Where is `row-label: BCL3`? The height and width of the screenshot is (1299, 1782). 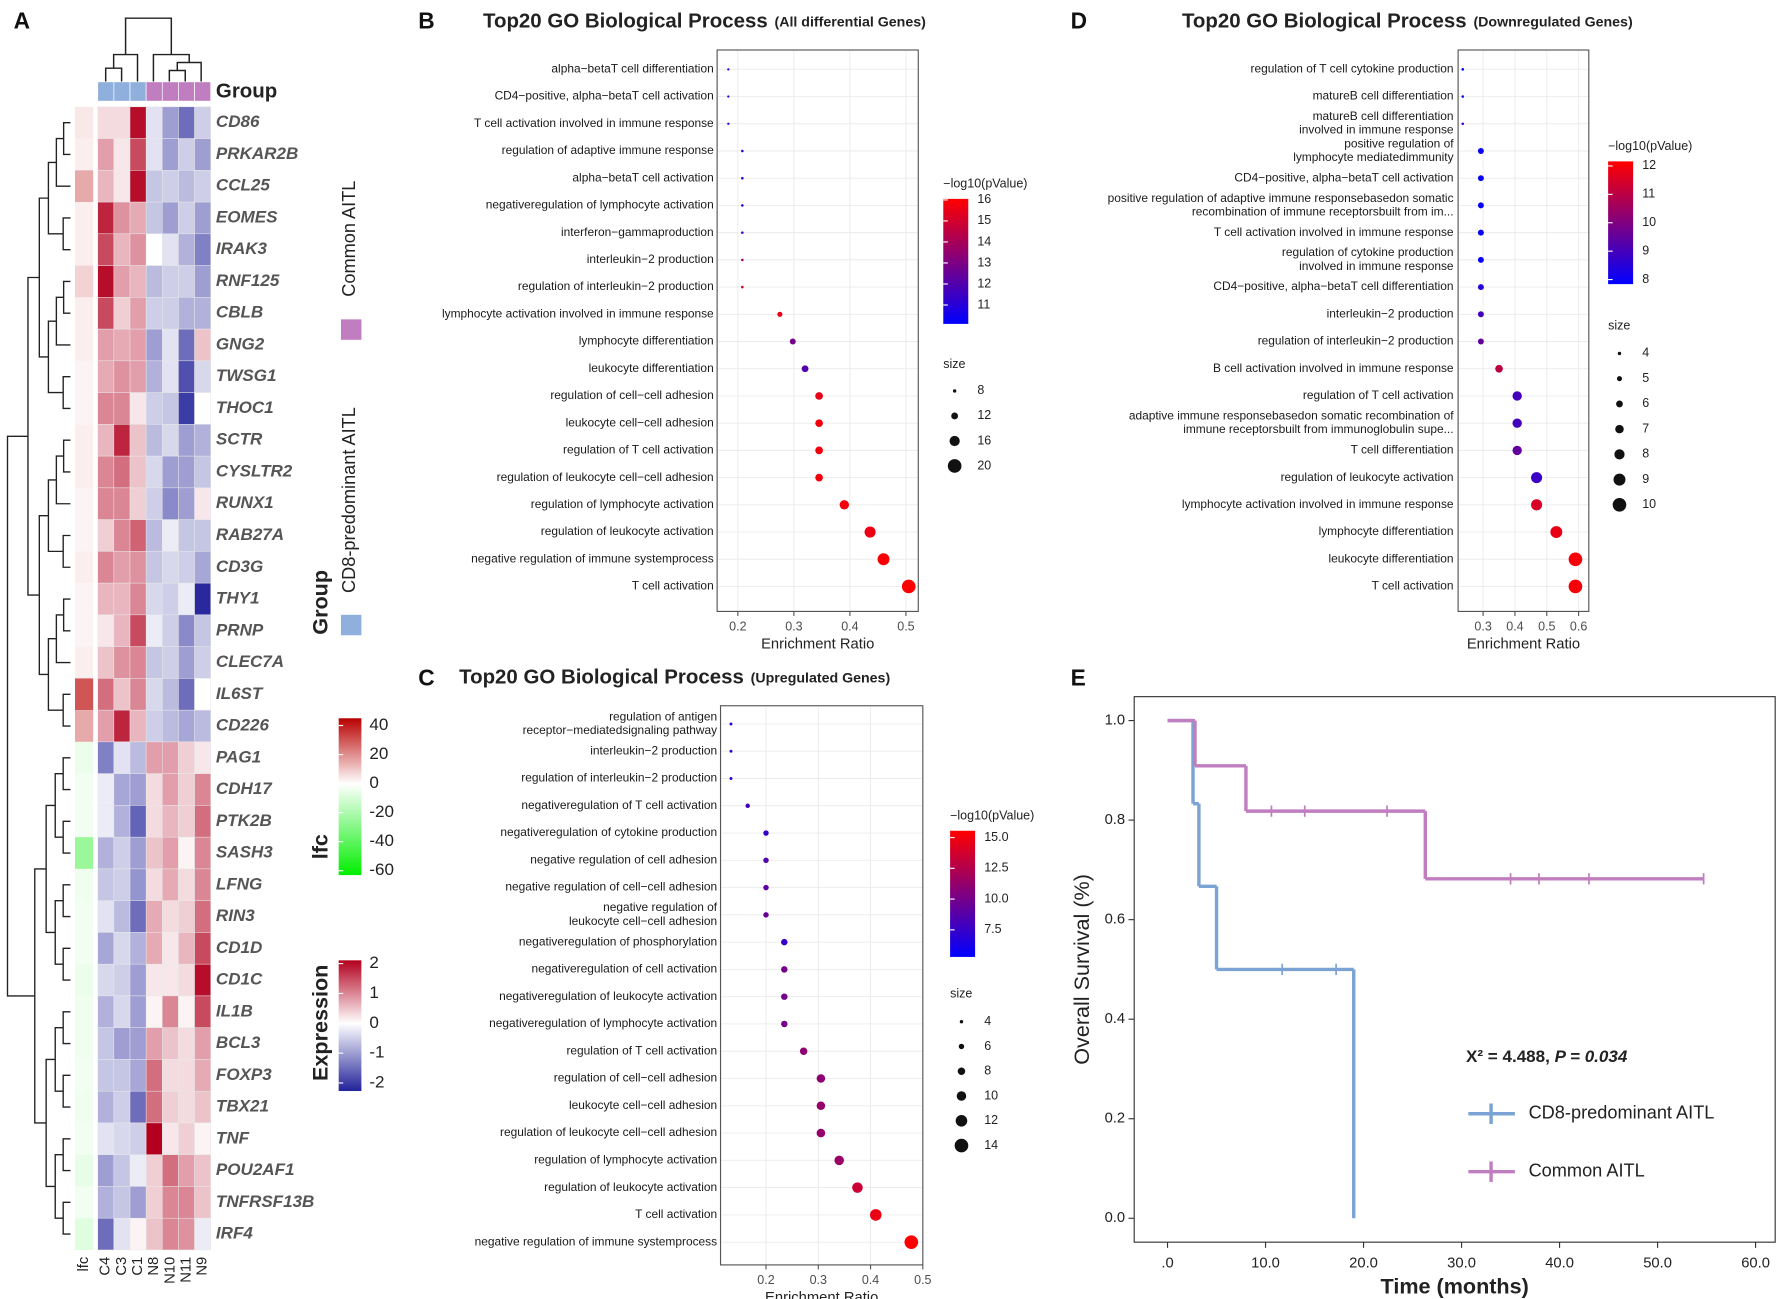
row-label: BCL3 is located at coordinates (238, 1042).